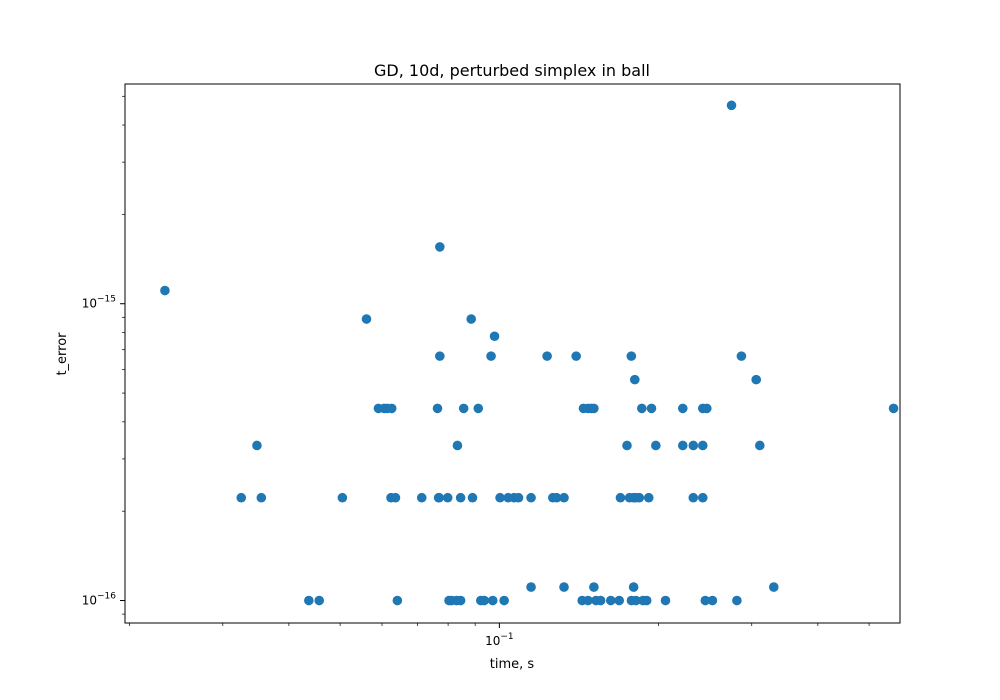 The image size is (1000, 700). What do you see at coordinates (99, 303) in the screenshot?
I see `y-tick-label: 10−15` at bounding box center [99, 303].